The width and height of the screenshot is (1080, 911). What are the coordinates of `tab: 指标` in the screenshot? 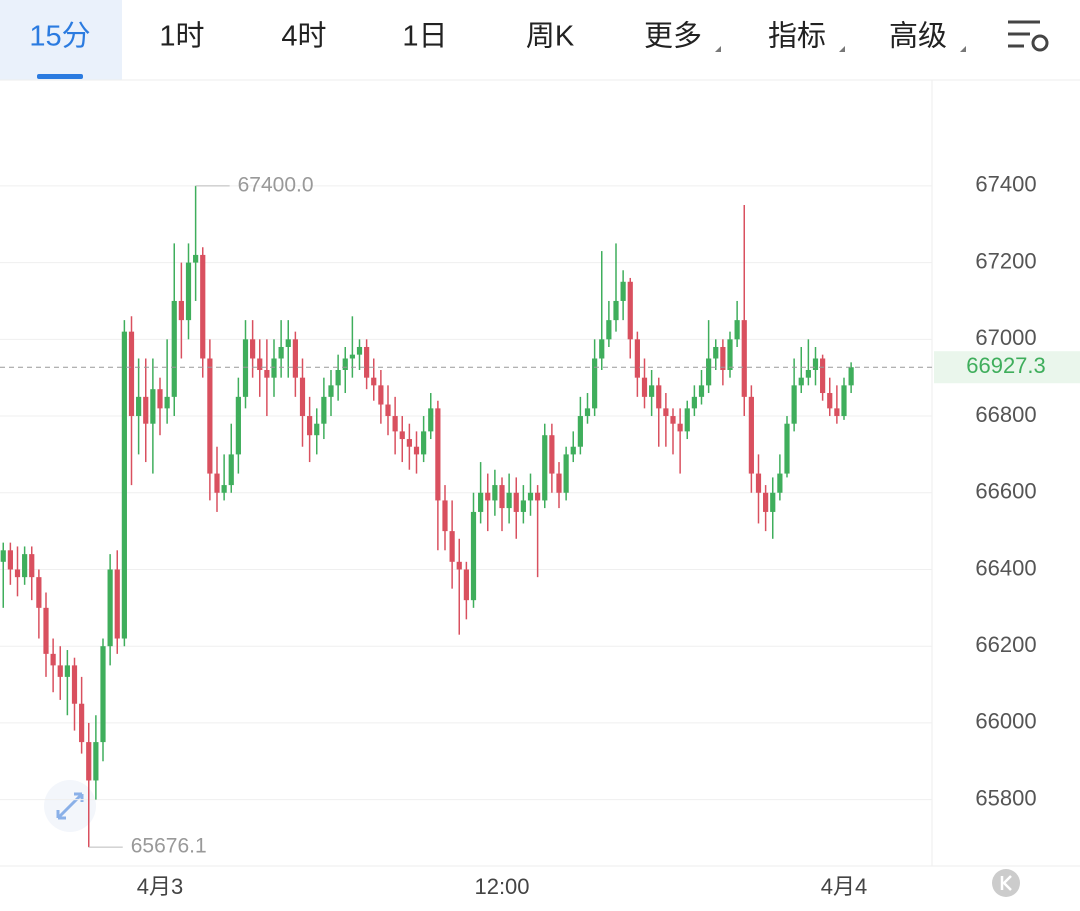 It's located at (797, 36).